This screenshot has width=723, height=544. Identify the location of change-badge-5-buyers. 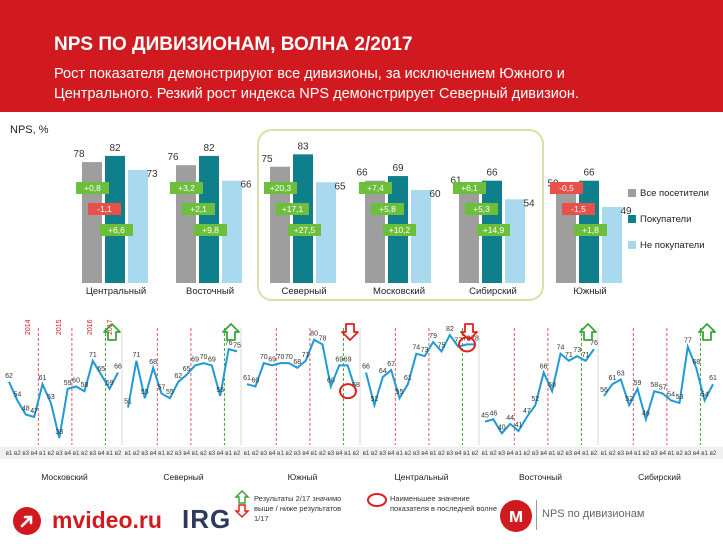
(578, 209).